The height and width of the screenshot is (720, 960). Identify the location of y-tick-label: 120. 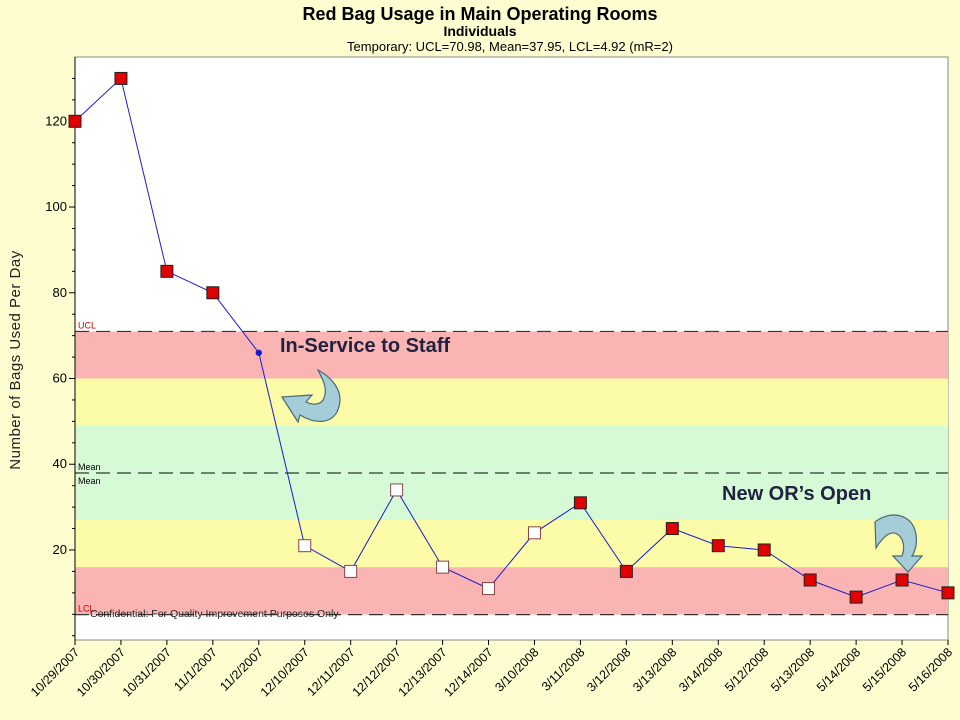
(56, 120).